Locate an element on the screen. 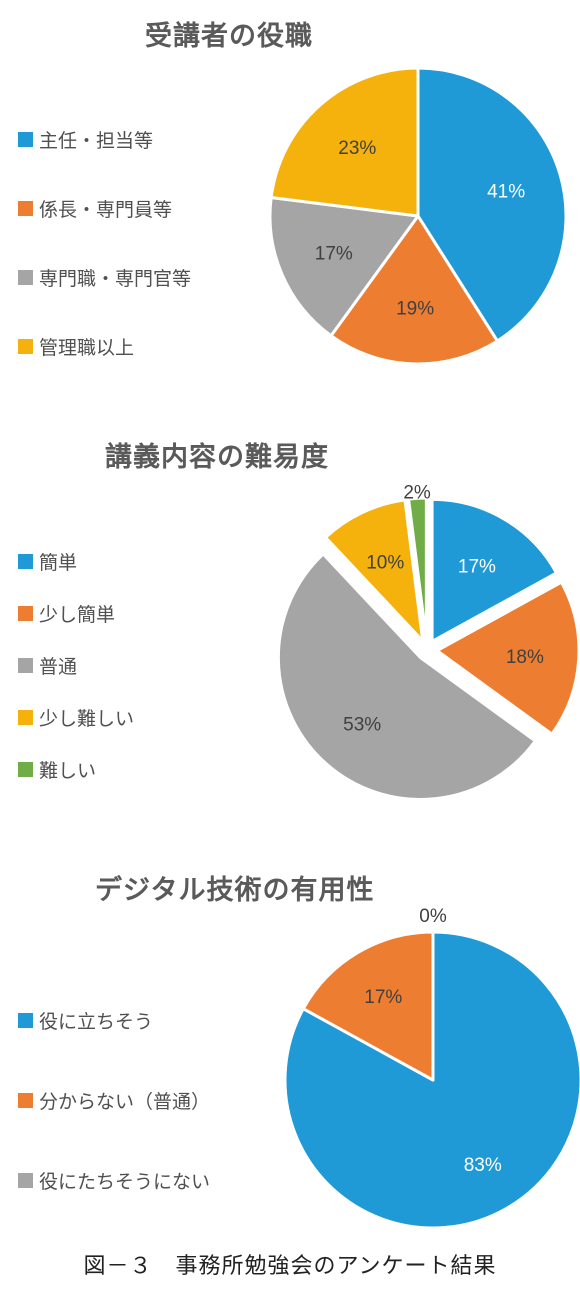  data-label-4: 10% is located at coordinates (385, 562).